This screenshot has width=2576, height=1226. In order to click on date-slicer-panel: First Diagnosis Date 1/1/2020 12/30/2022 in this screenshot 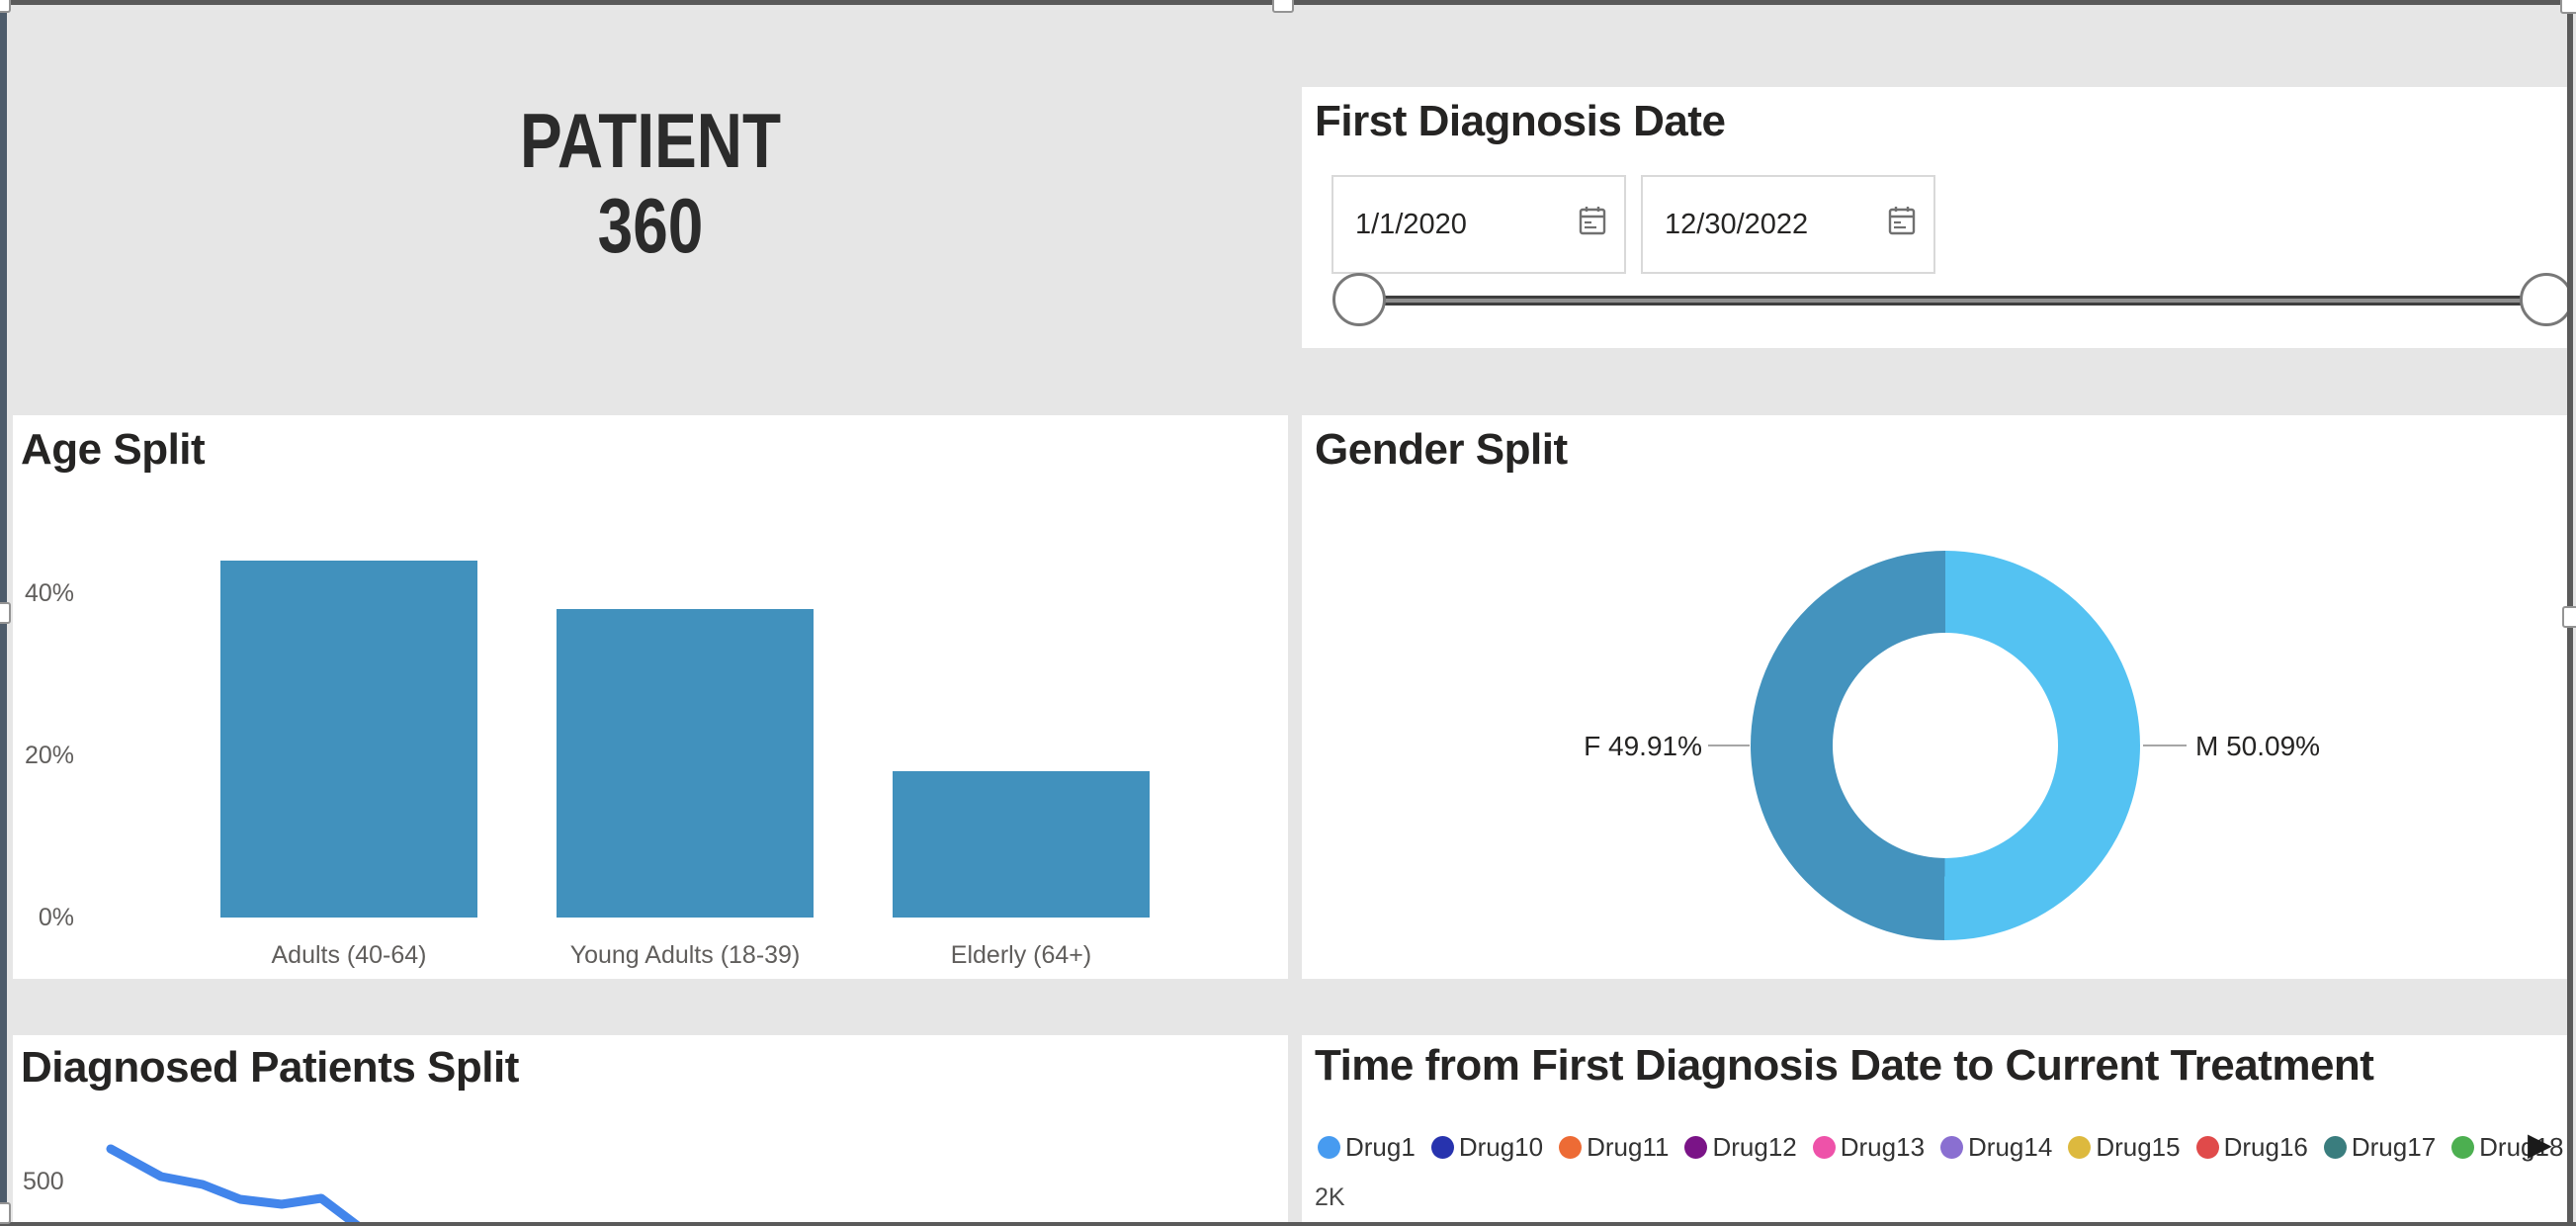, I will do `click(1937, 218)`.